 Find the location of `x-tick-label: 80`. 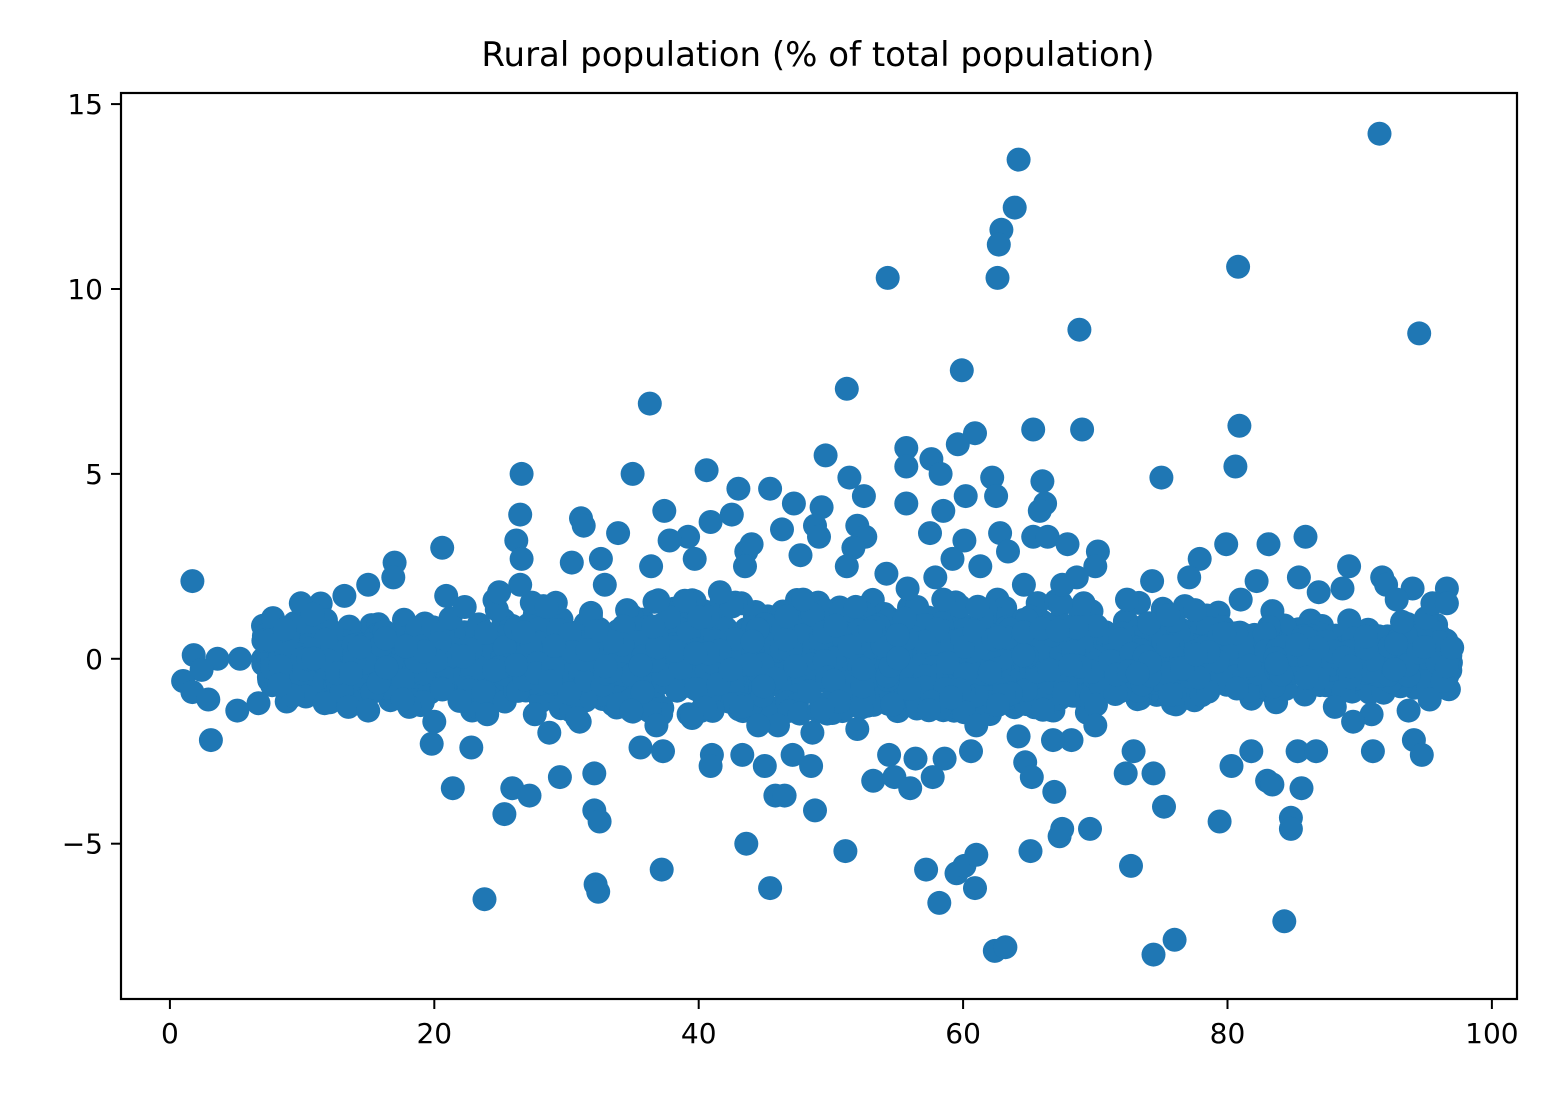

x-tick-label: 80 is located at coordinates (1228, 1033).